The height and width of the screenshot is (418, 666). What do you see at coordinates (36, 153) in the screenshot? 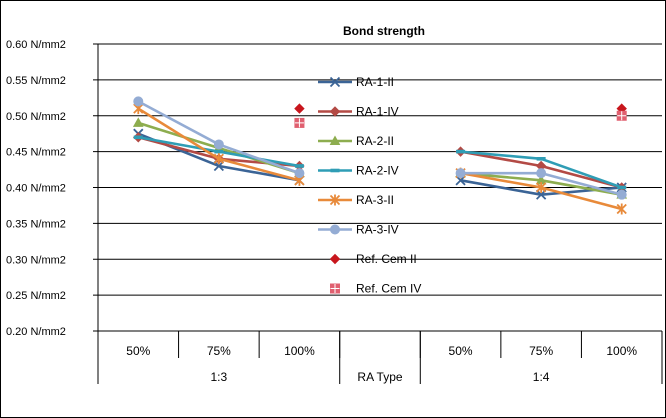
I see `y-tick-label: 0.45 N/mm2` at bounding box center [36, 153].